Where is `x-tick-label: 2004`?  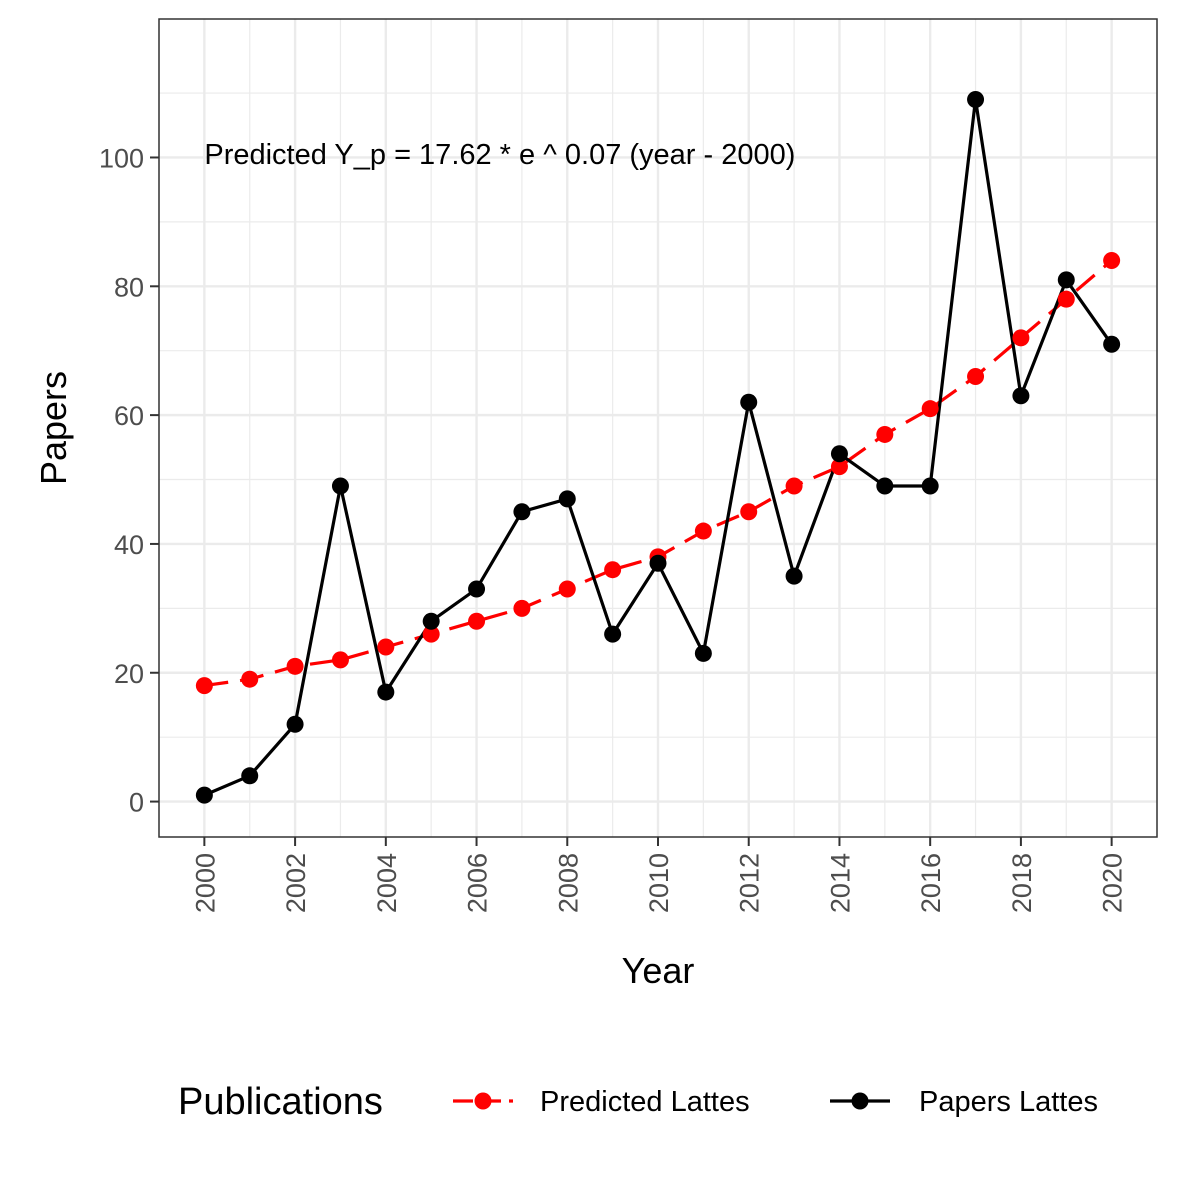
x-tick-label: 2004 is located at coordinates (387, 883).